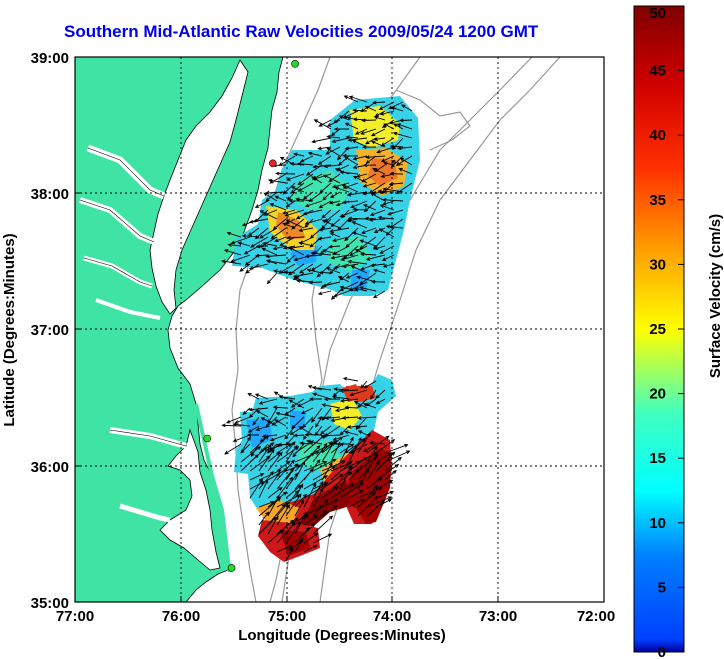 This screenshot has height=659, width=724. I want to click on y-tick-label: 37:00, so click(50, 330).